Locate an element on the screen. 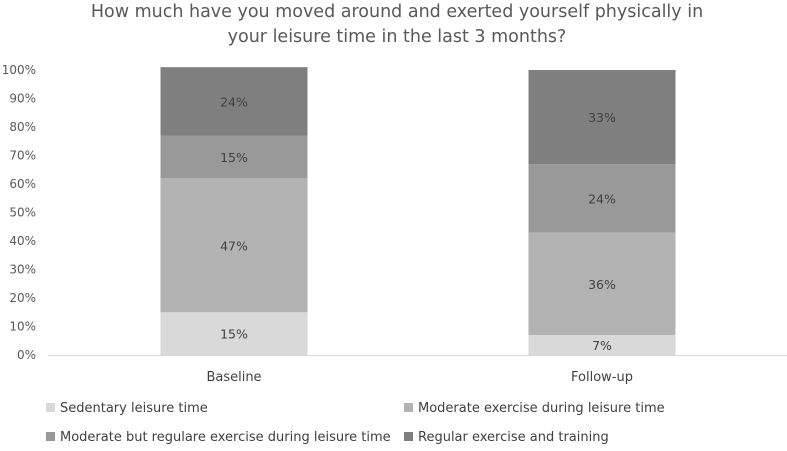  data-label: 33% is located at coordinates (602, 117).